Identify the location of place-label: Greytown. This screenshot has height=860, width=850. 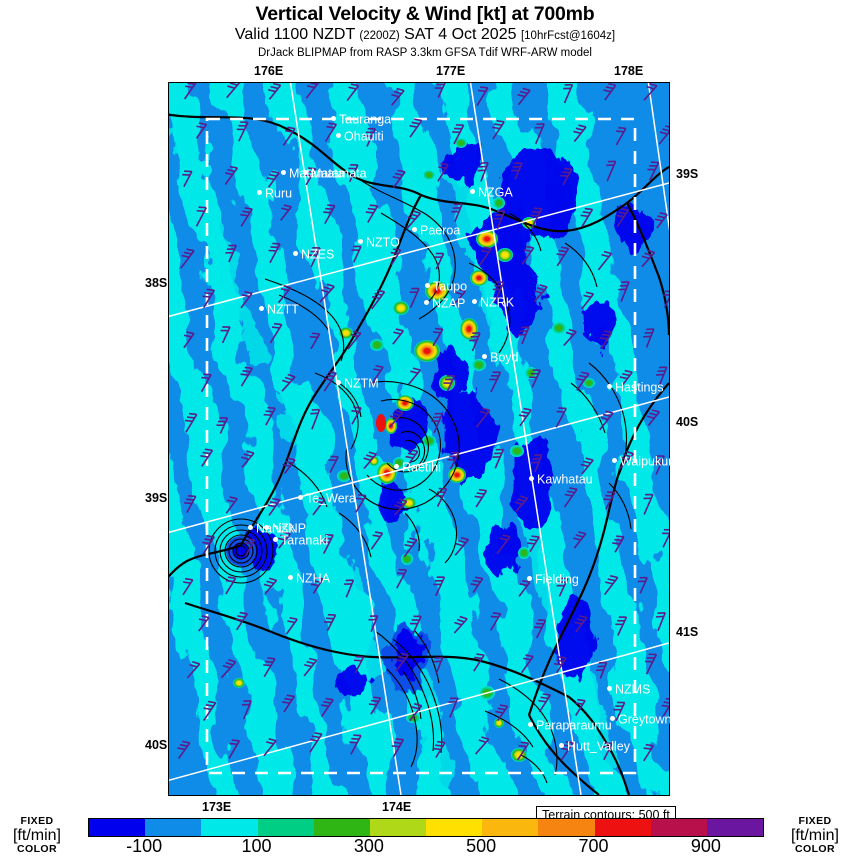
(641, 719).